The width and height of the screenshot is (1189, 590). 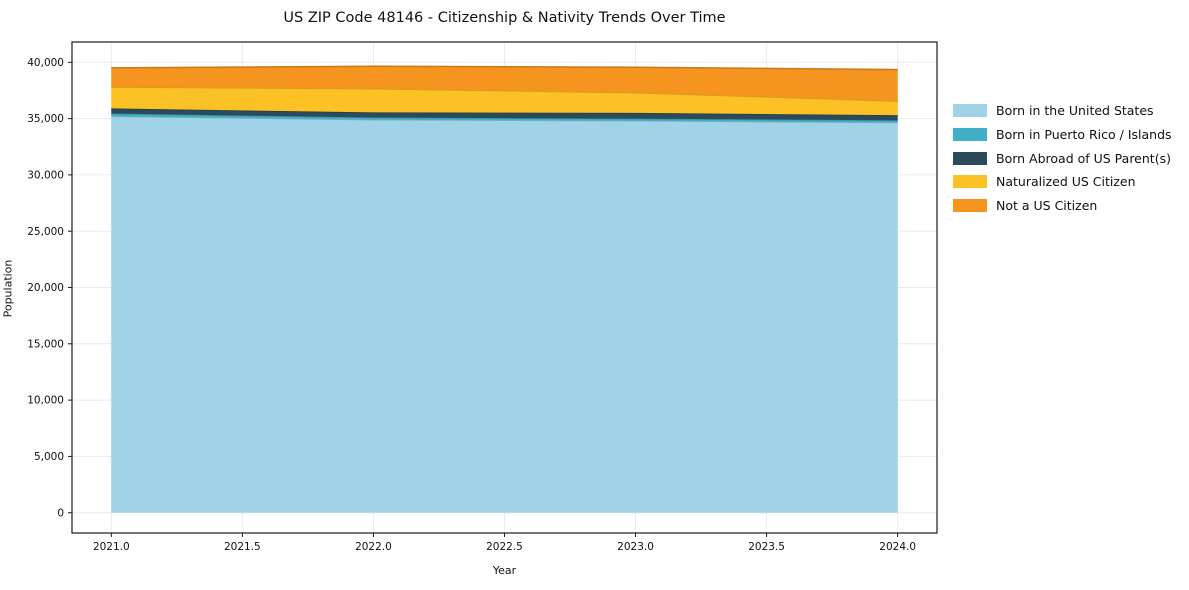 What do you see at coordinates (111, 547) in the screenshot?
I see `x-tick-label: 2021.0` at bounding box center [111, 547].